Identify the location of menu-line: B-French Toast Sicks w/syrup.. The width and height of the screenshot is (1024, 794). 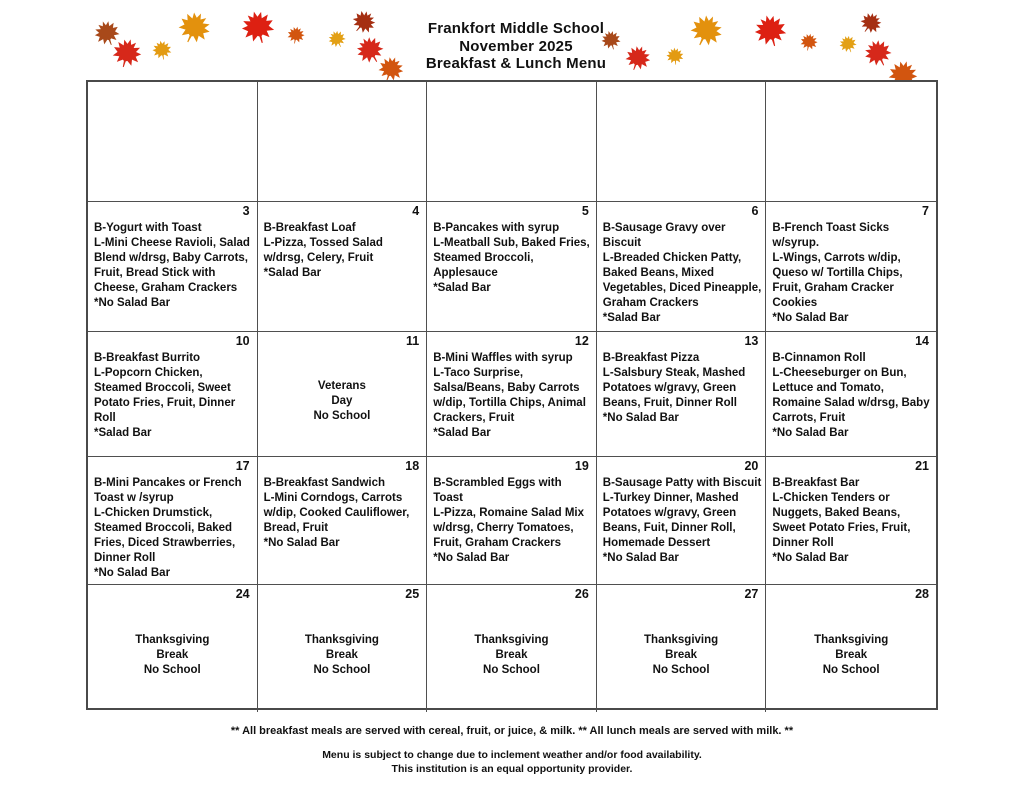
(831, 235).